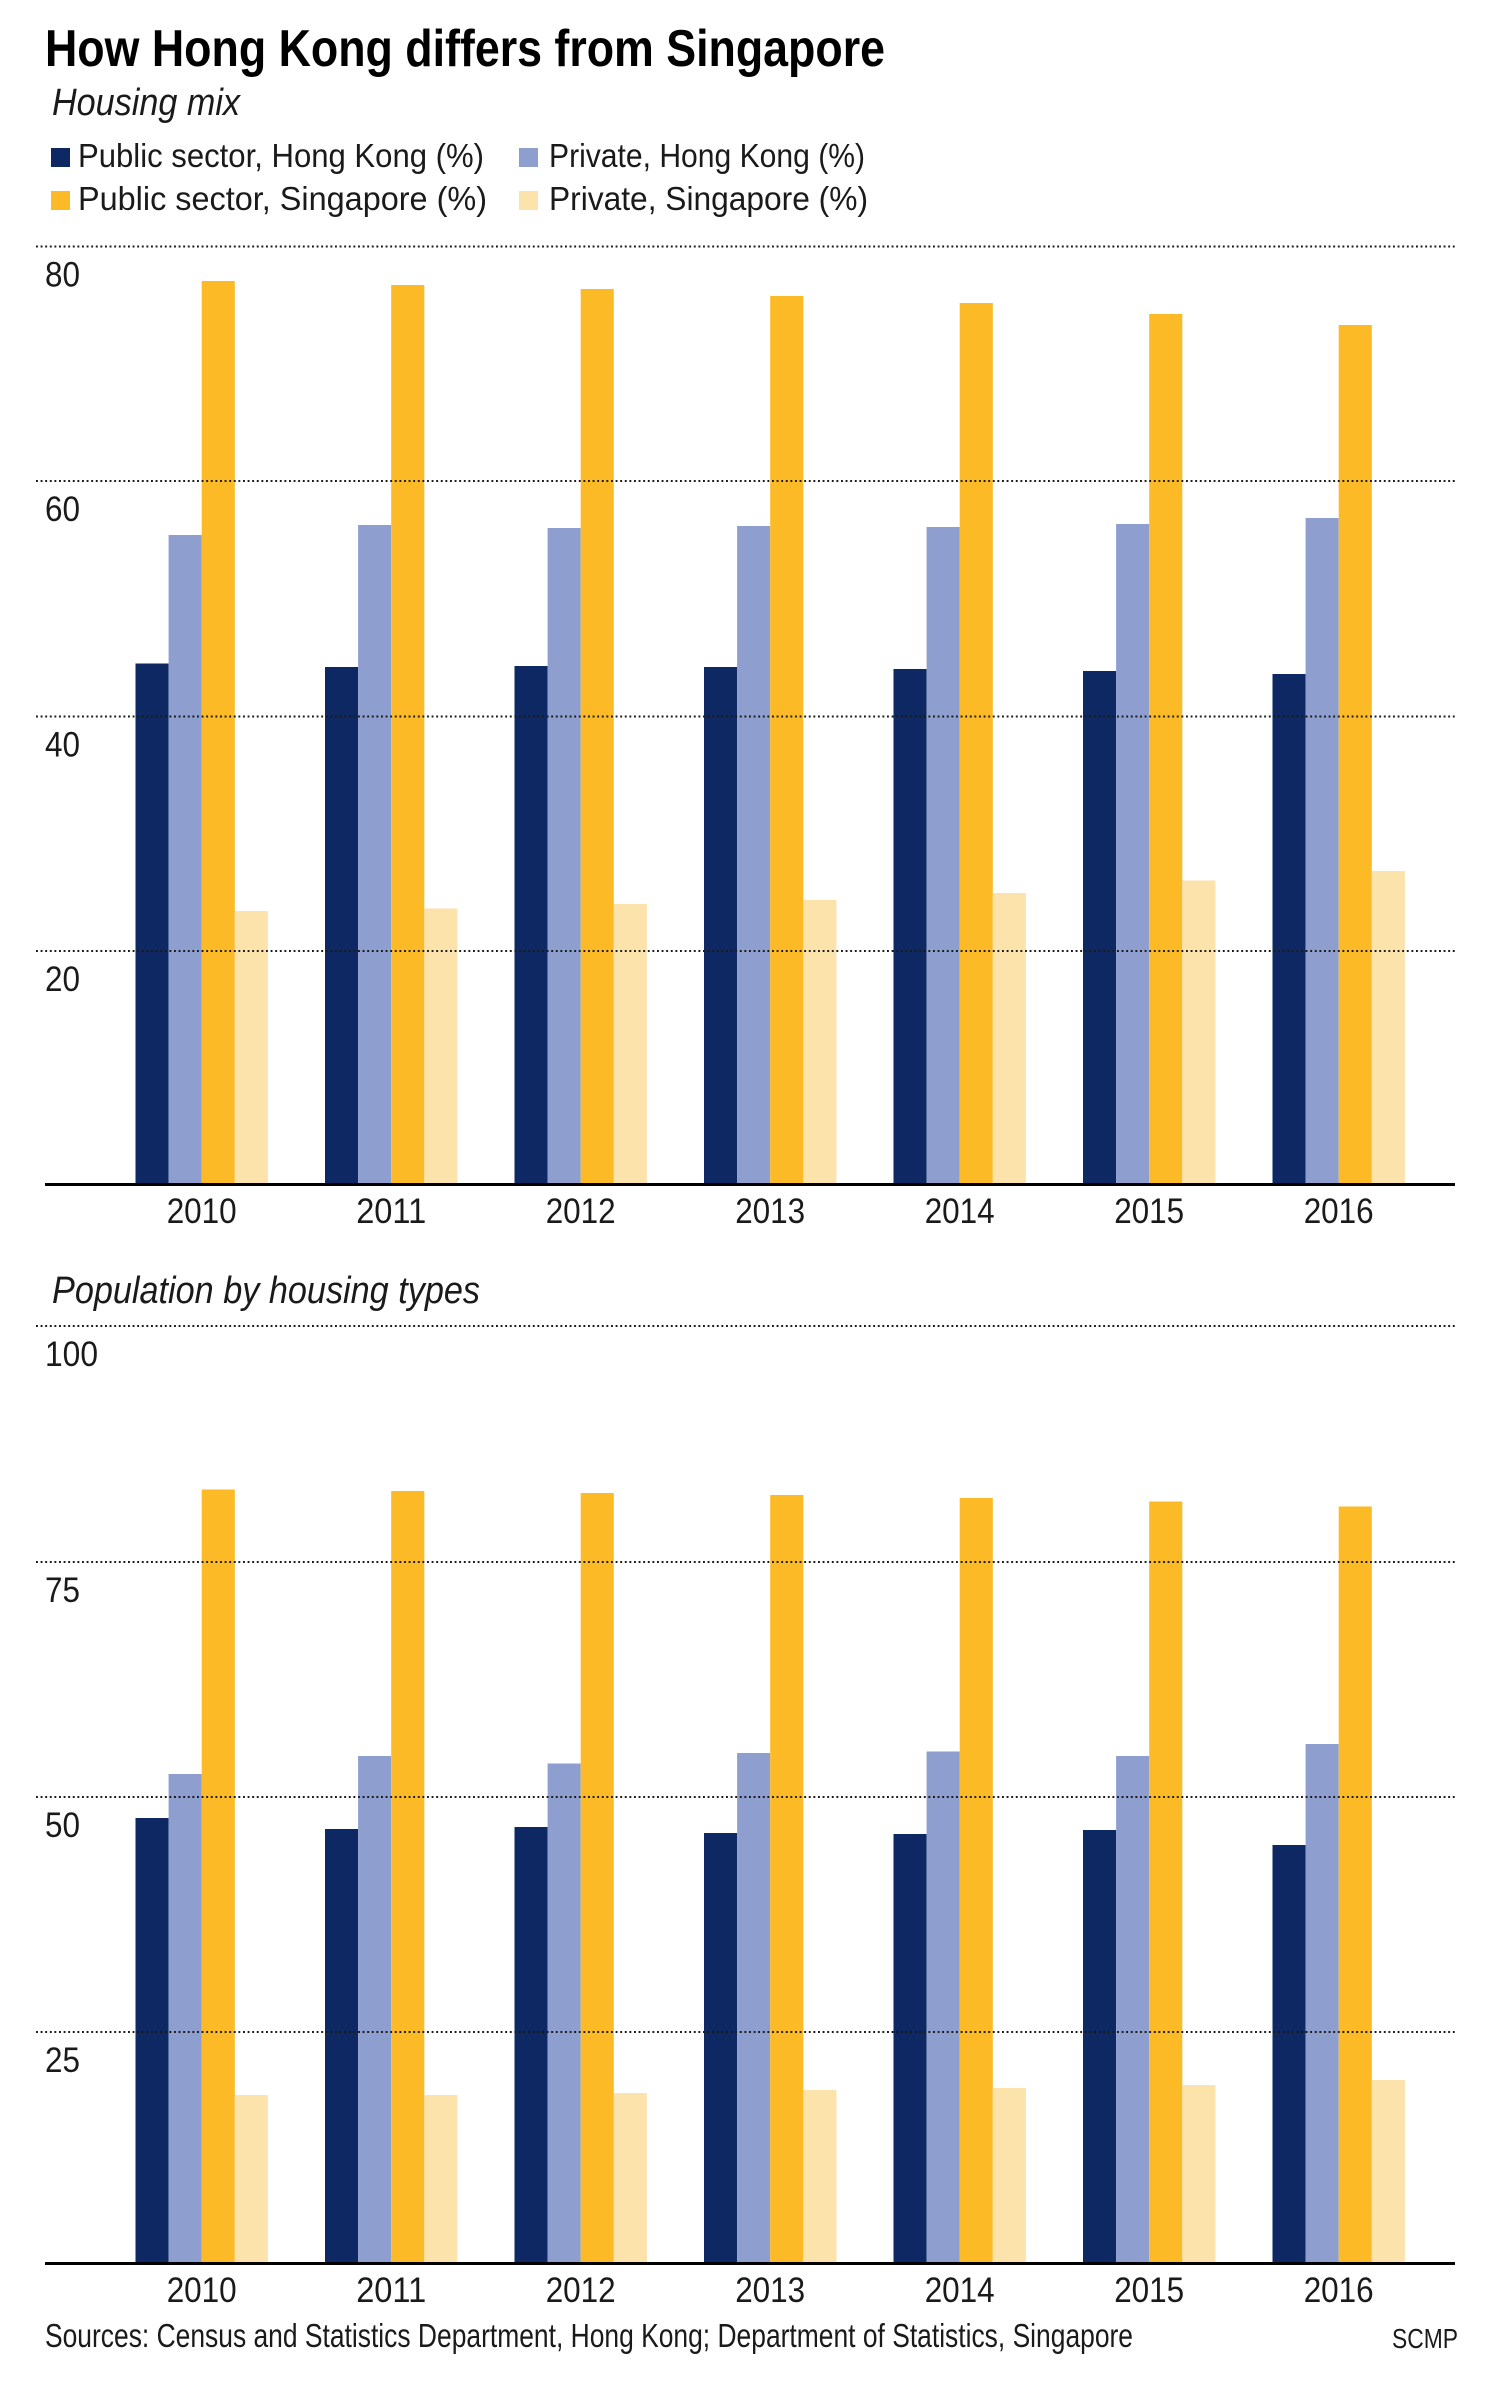 The image size is (1500, 2385). I want to click on svg-text:How Hong Kong differs from Sin: How Hong Kong differs from Singapore, so click(465, 49).